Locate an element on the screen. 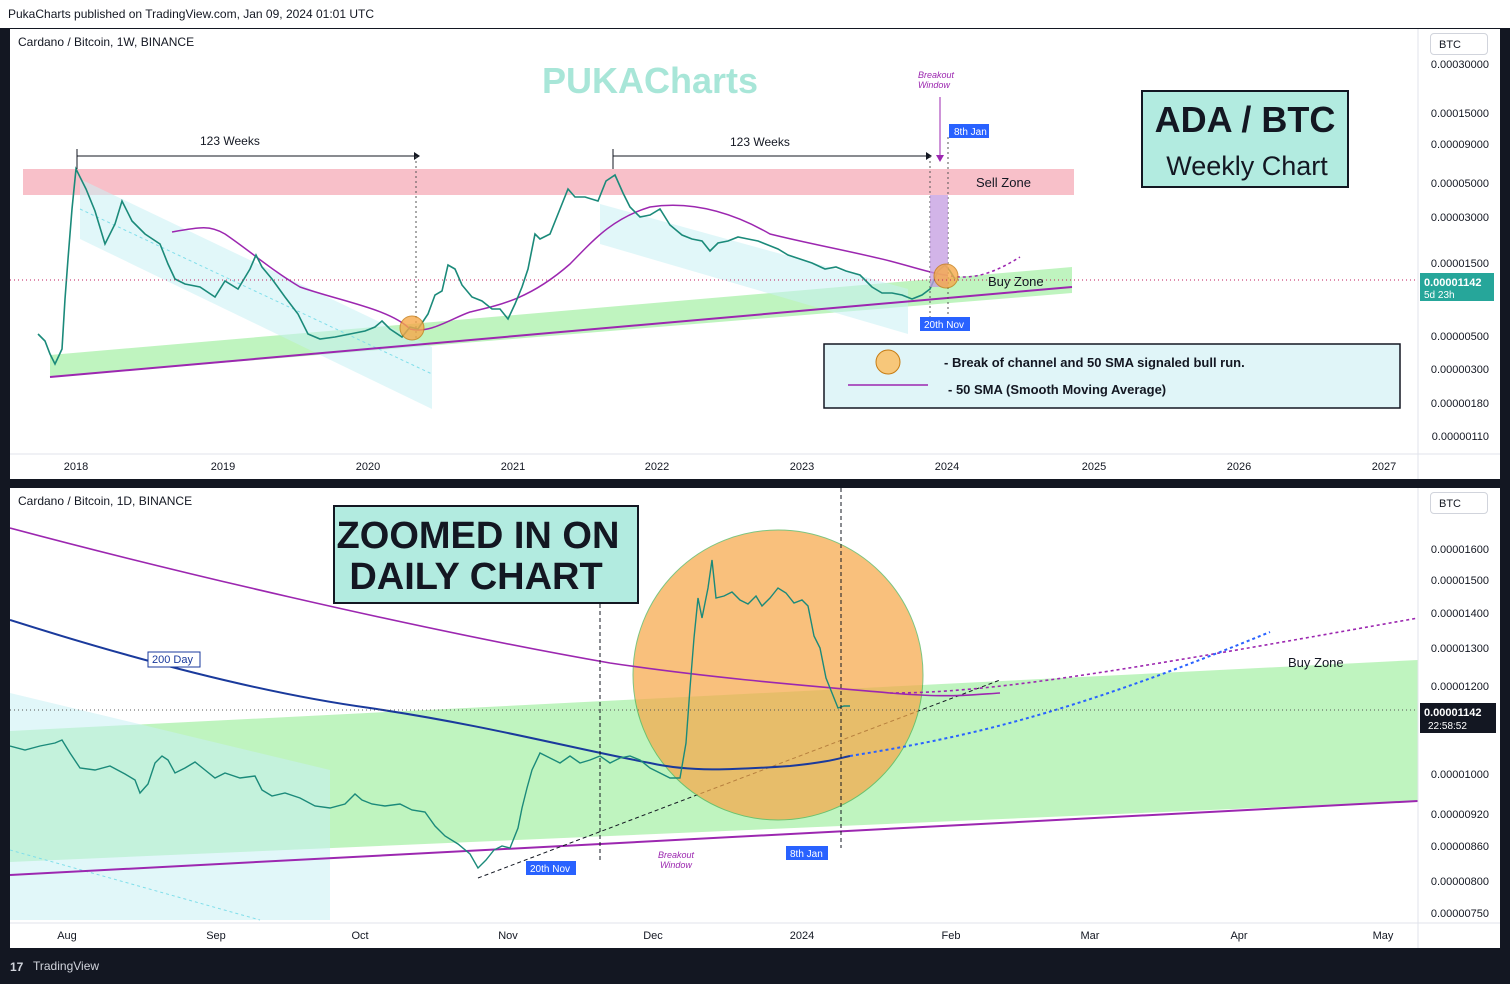 The width and height of the screenshot is (1510, 984). daily-y-tick: 0.00001500 is located at coordinates (1460, 581).